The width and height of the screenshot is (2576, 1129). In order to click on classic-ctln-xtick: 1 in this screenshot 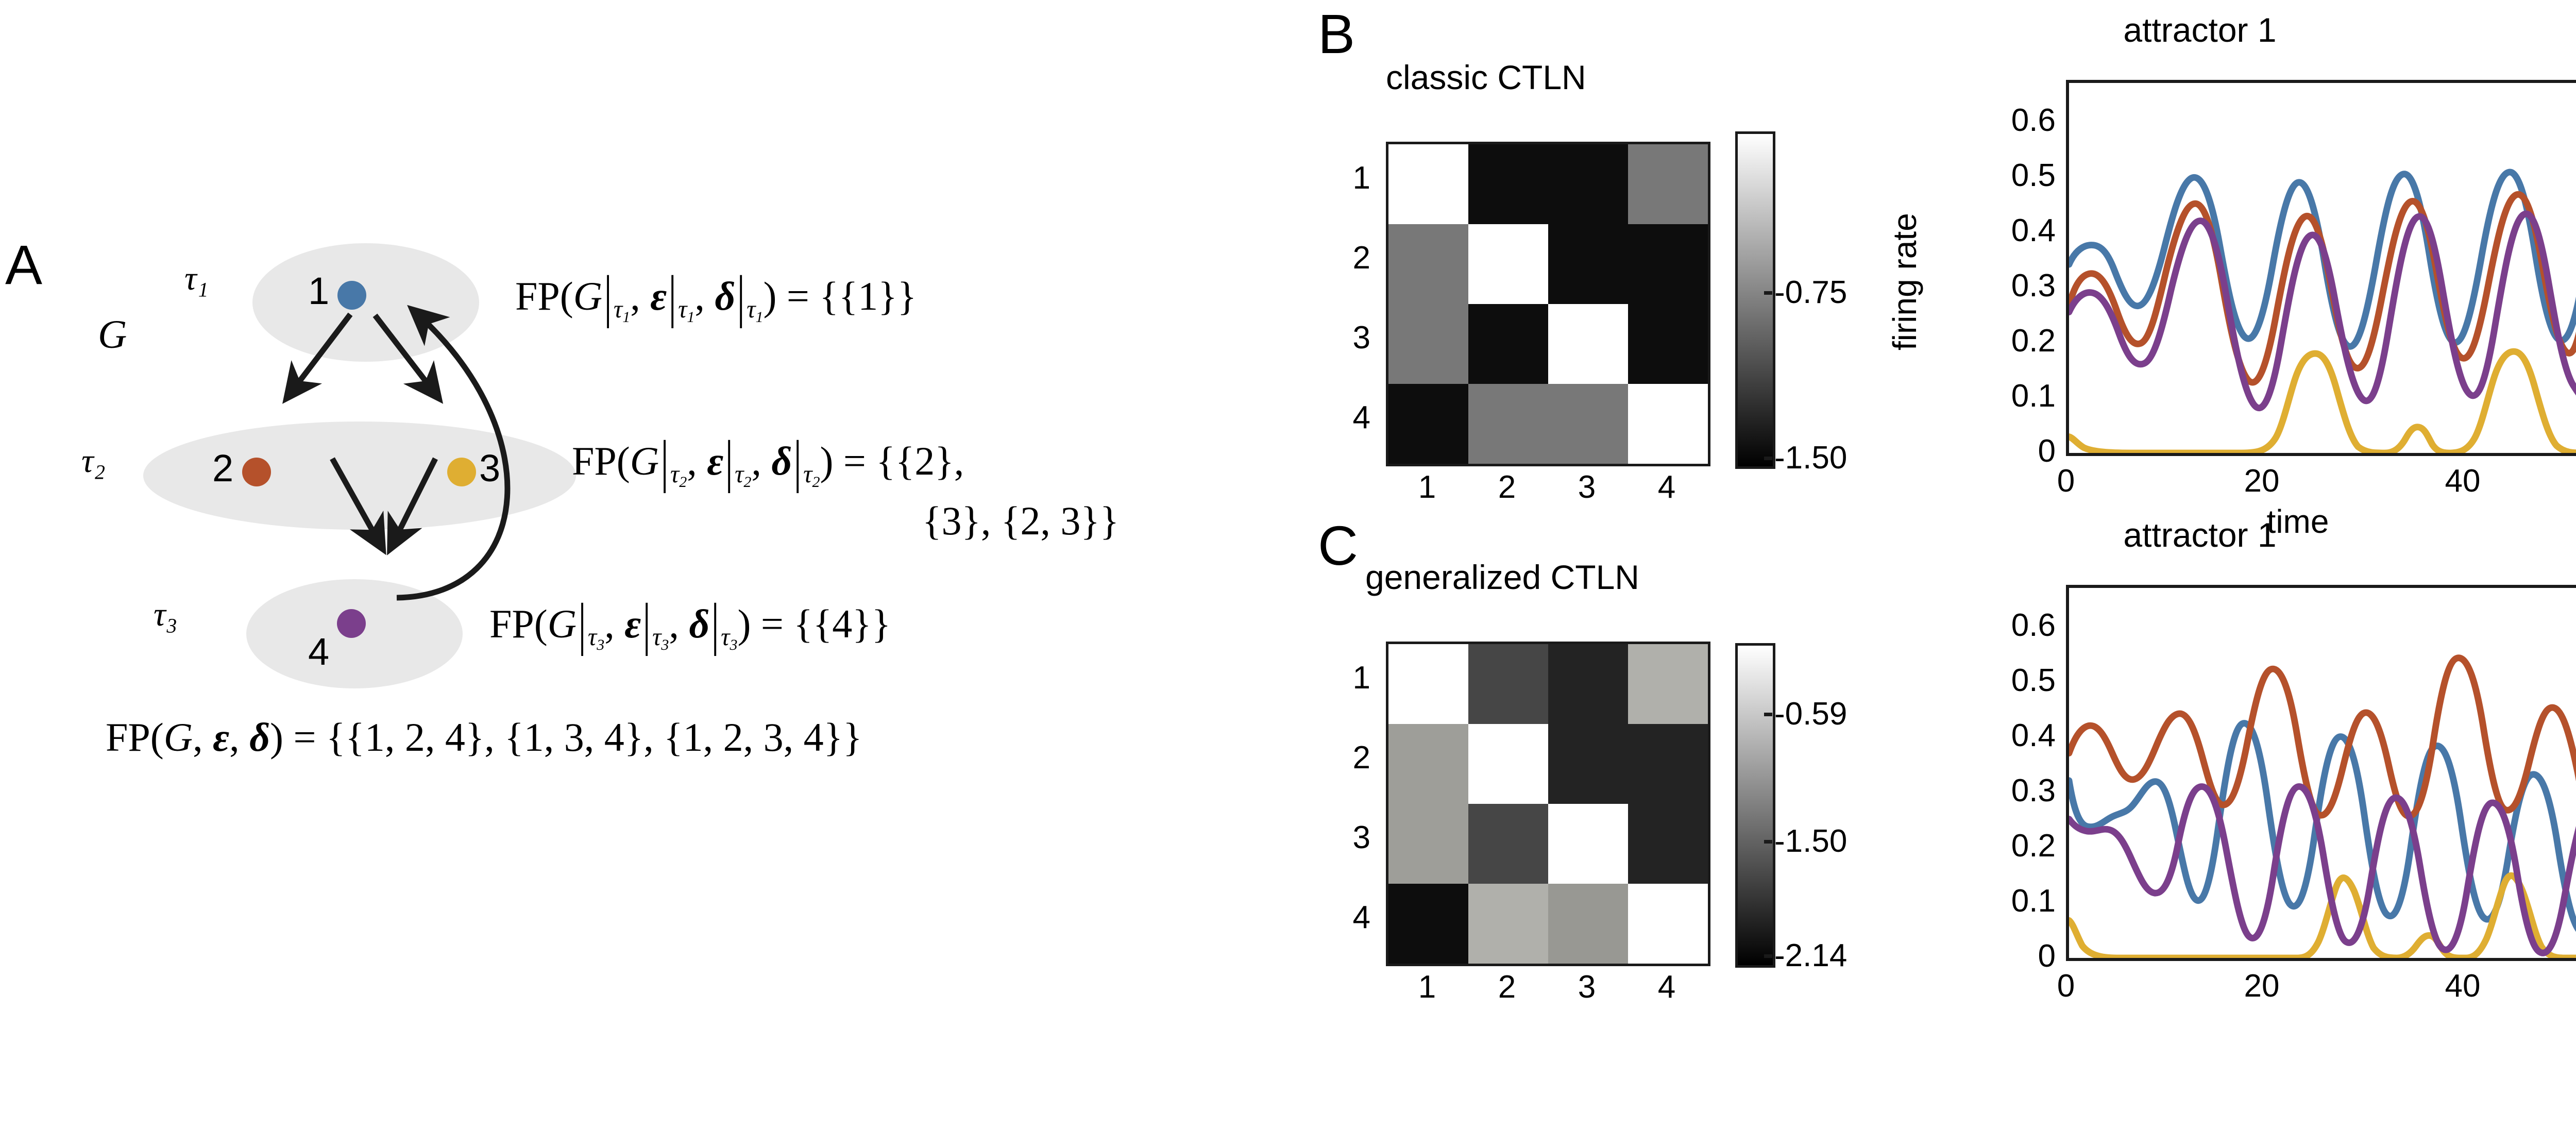, I will do `click(1427, 487)`.